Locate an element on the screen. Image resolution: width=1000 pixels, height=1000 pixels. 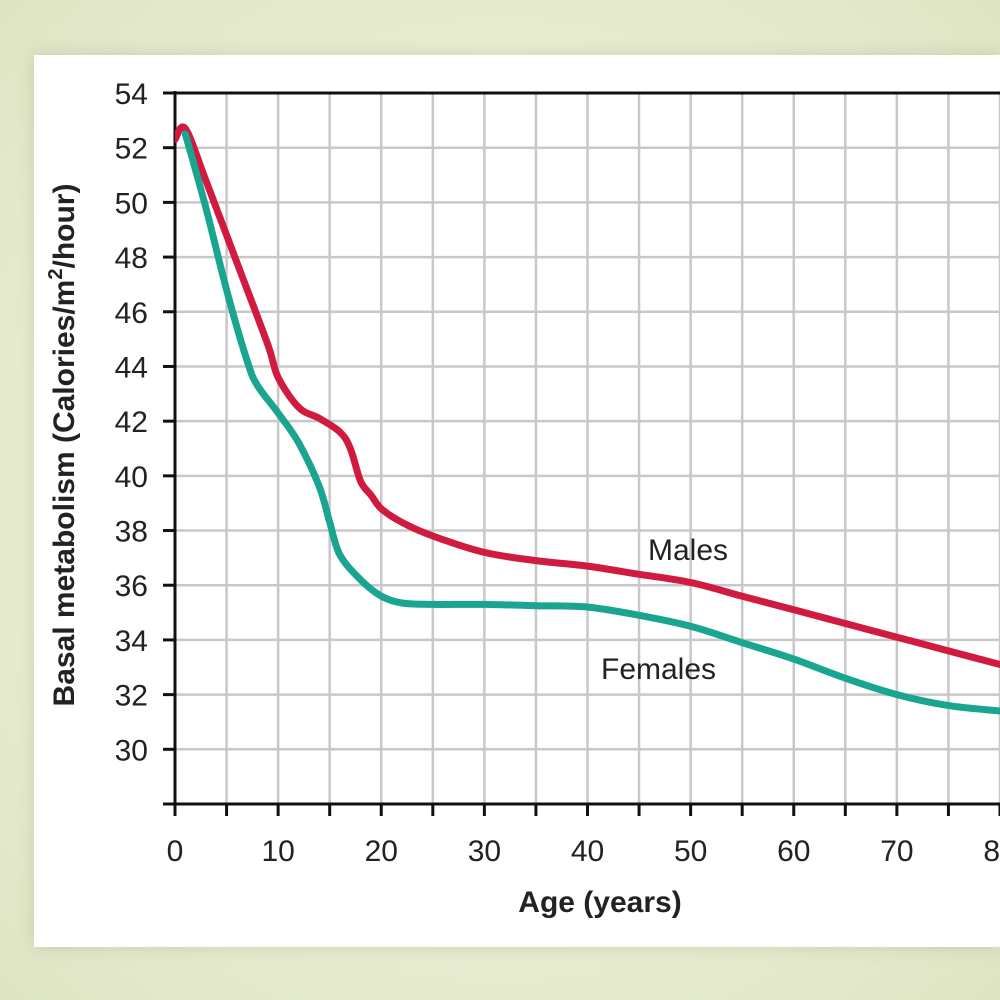
y-axis-title-main: Basal metabolism (Calories/m is located at coordinates (64, 493).